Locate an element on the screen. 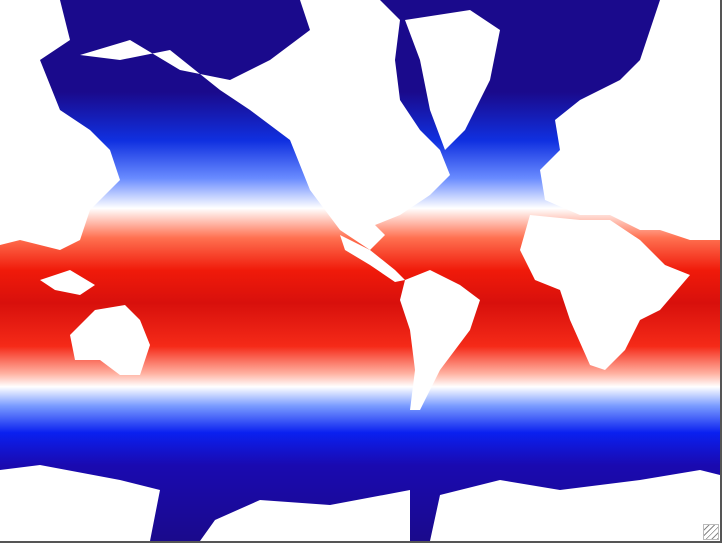 Image resolution: width=722 pixels, height=543 pixels. antarctica is located at coordinates (360, 503).